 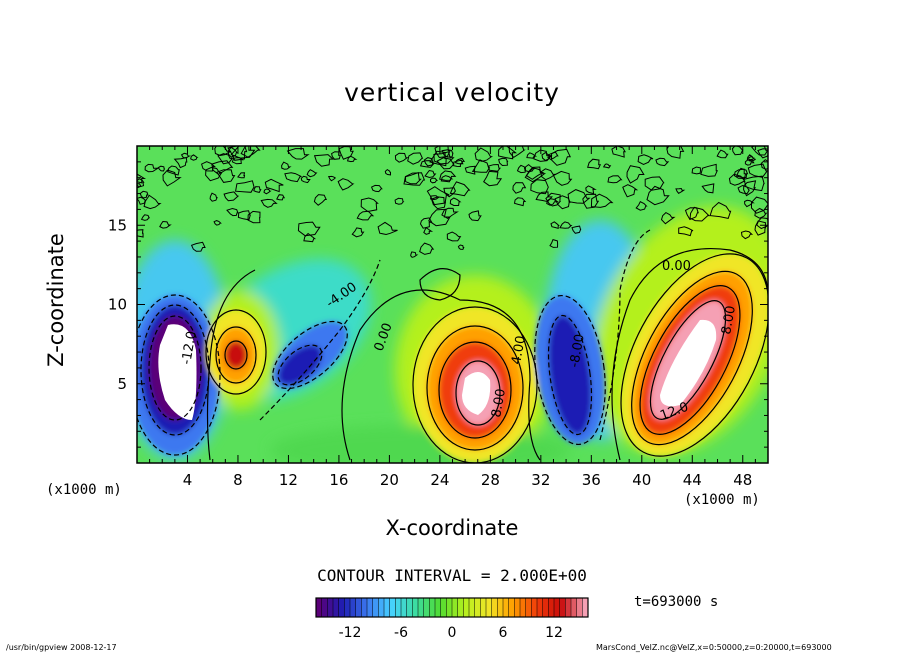 What do you see at coordinates (692, 480) in the screenshot?
I see `x-tick-label: 44` at bounding box center [692, 480].